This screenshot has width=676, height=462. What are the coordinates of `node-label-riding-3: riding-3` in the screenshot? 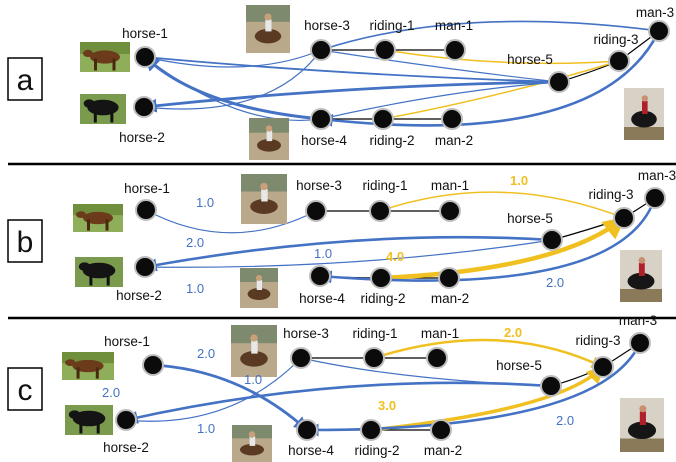 It's located at (615, 39).